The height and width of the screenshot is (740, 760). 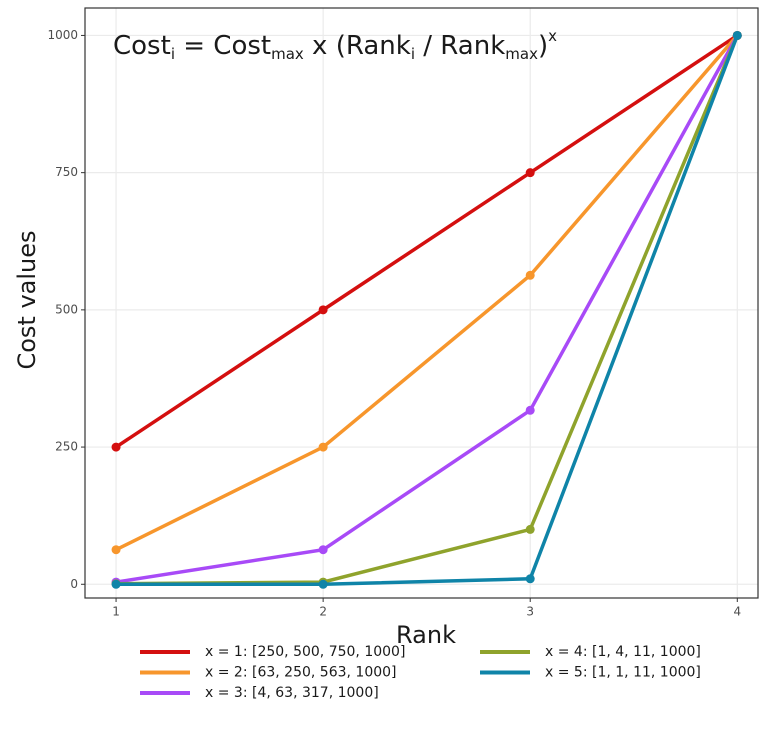 What do you see at coordinates (357, 46) in the screenshot?
I see `formula-part: x (Rank` at bounding box center [357, 46].